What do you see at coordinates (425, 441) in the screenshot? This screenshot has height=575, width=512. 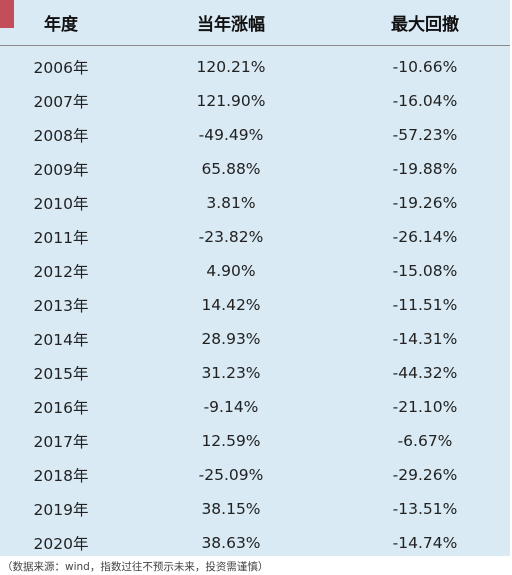 I see `cell-max-drawdown: -6.67%` at bounding box center [425, 441].